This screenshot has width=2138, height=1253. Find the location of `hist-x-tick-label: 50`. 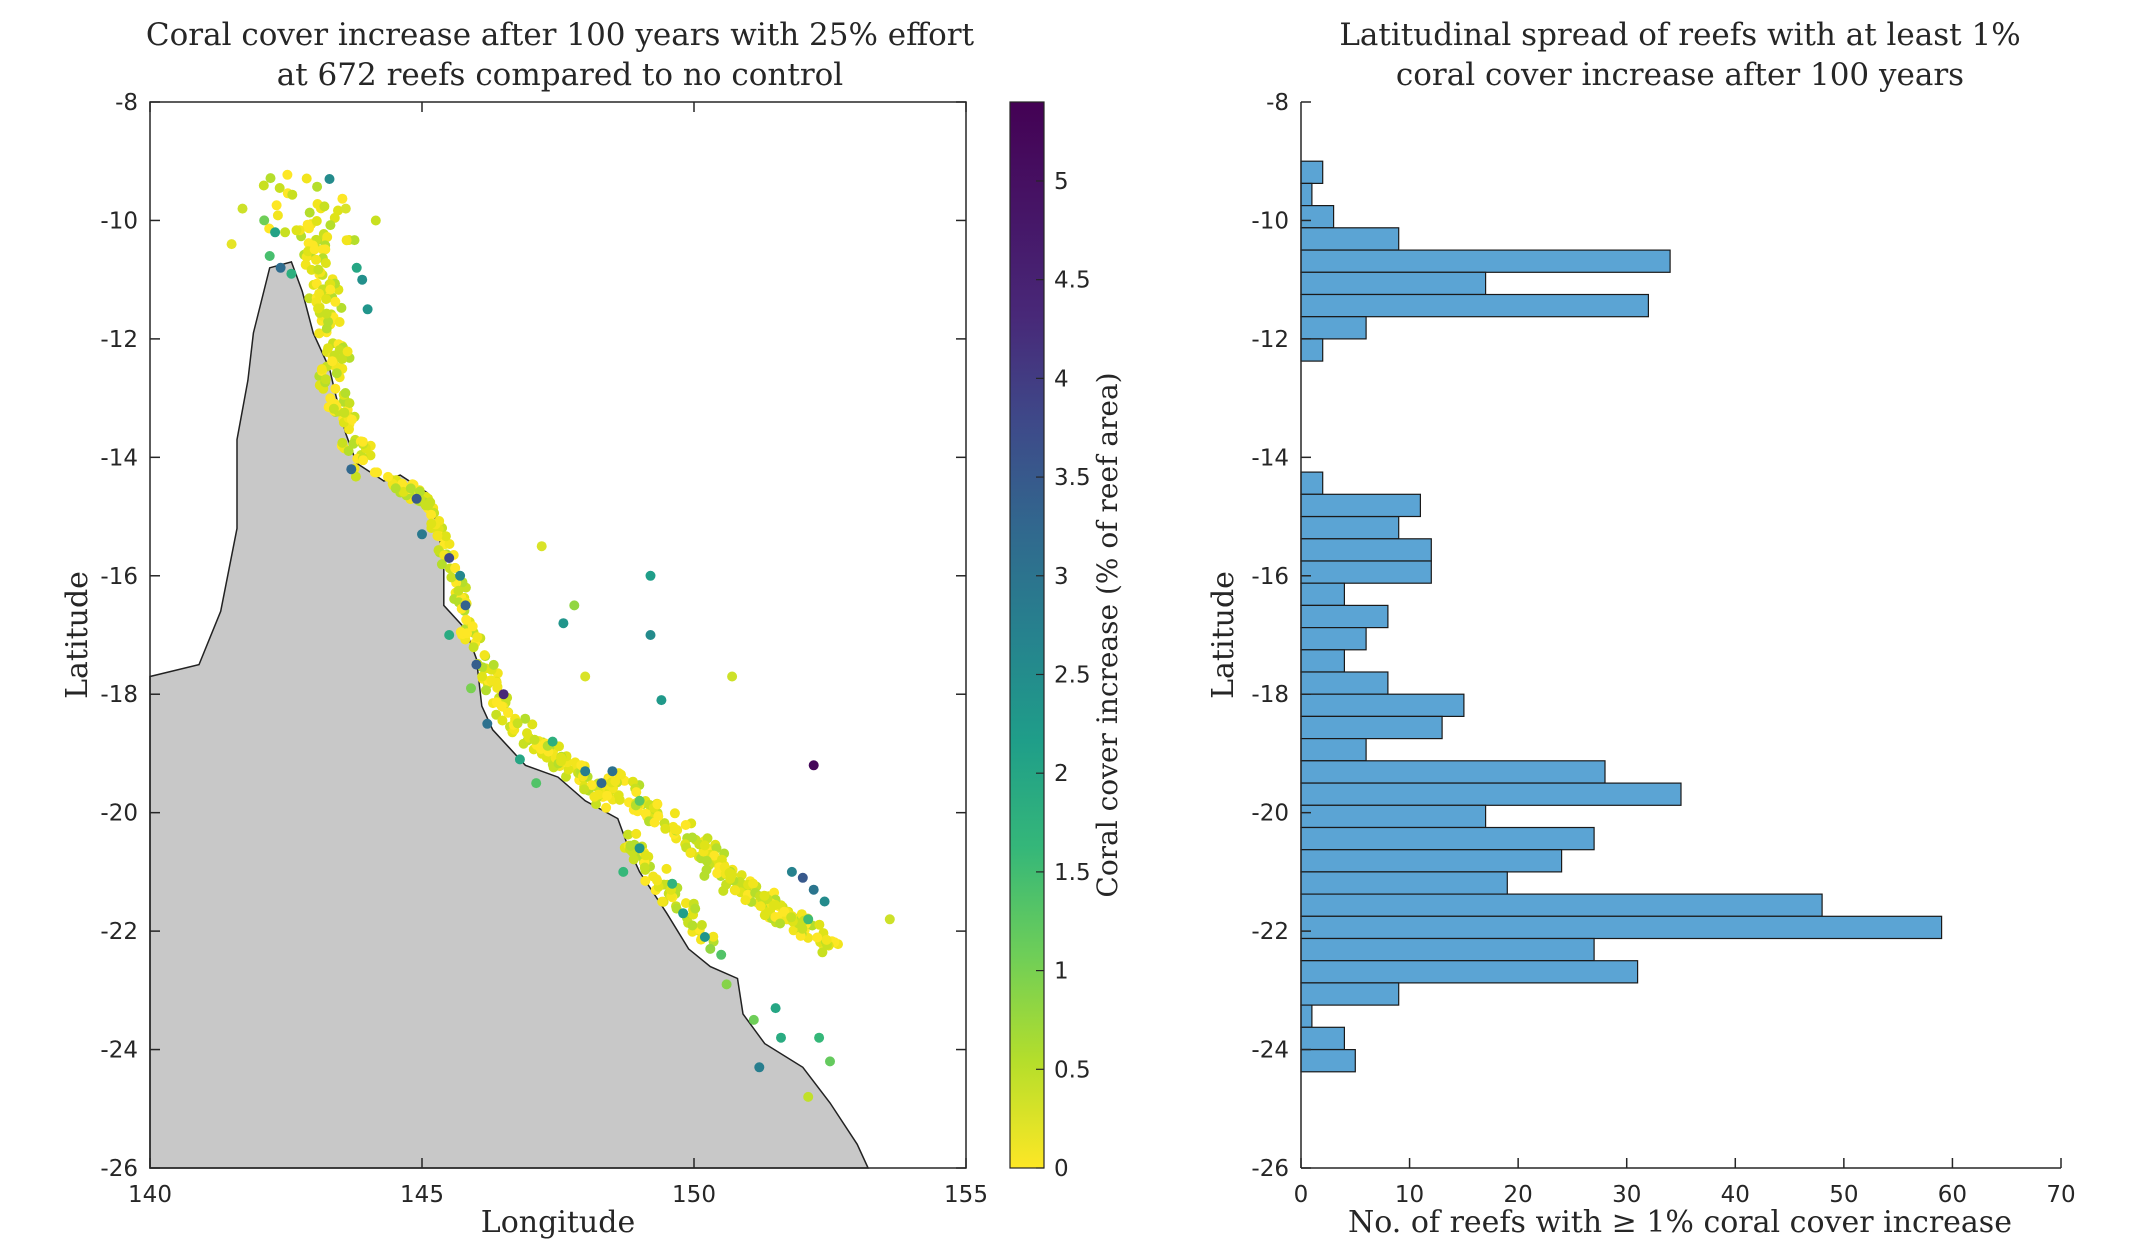

hist-x-tick-label: 50 is located at coordinates (1843, 1195).